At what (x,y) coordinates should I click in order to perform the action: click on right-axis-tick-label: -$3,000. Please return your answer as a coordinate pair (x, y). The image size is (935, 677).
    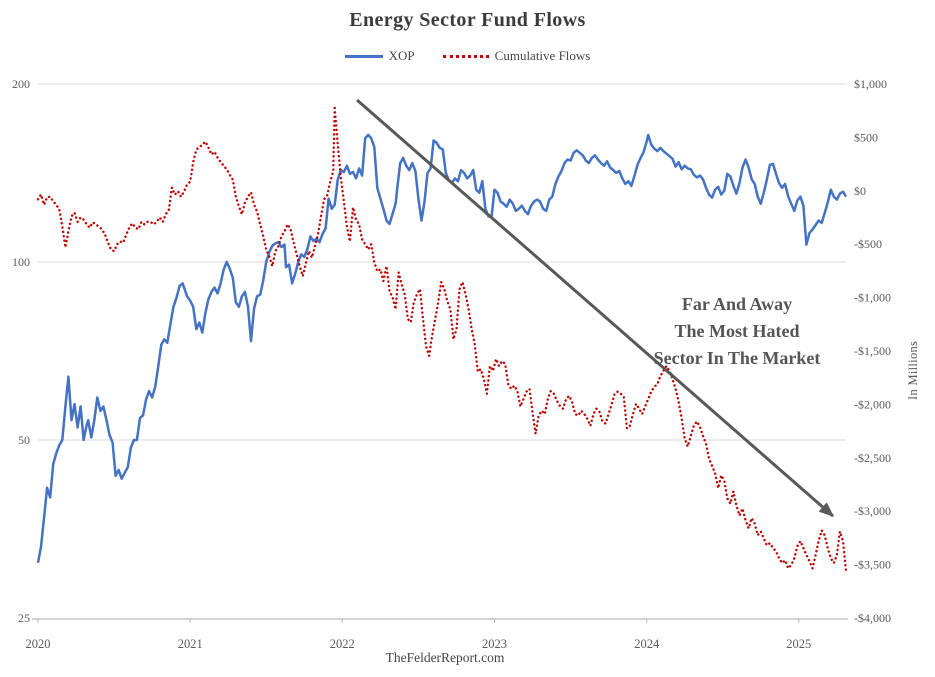
    Looking at the image, I should click on (872, 511).